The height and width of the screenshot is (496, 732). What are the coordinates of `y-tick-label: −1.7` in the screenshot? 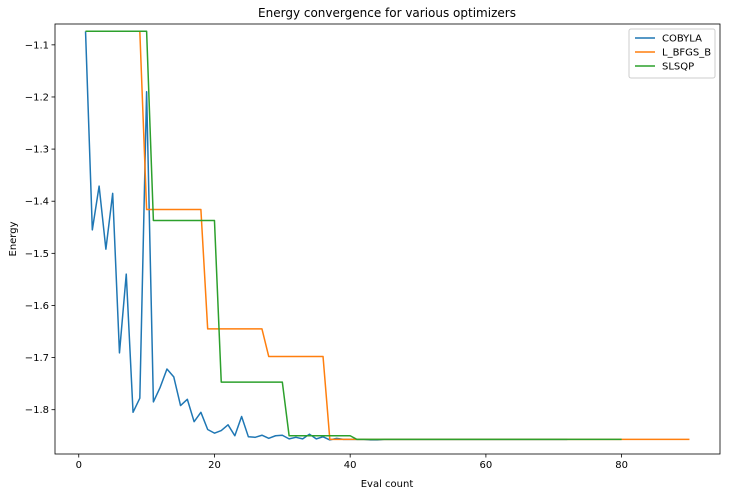 It's located at (37, 358).